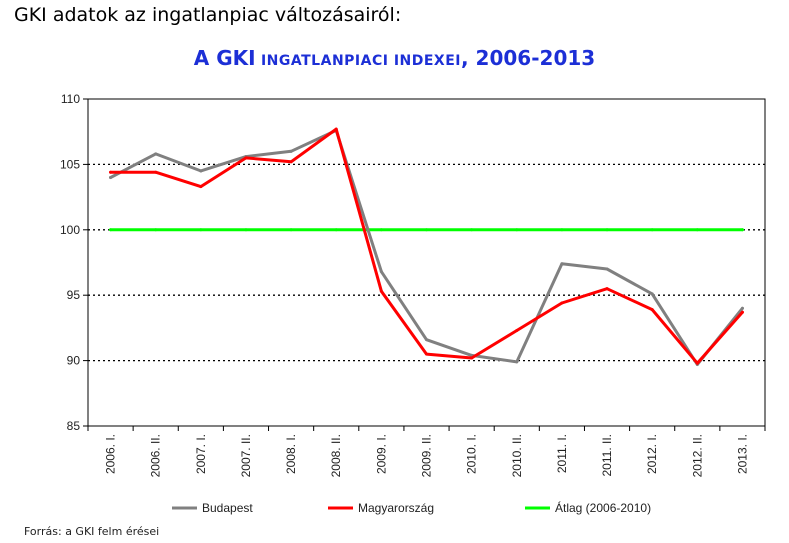 This screenshot has width=789, height=543. Describe the element at coordinates (74, 262) in the screenshot. I see `y-axis-ticks: 85 90 95 100 105 110` at that location.